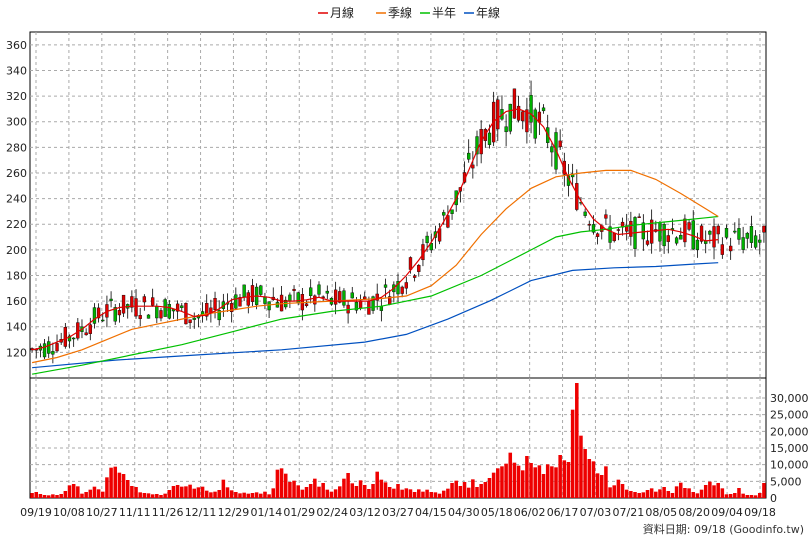 The width and height of the screenshot is (808, 540). I want to click on x-tick-label: 01/29, so click(299, 512).